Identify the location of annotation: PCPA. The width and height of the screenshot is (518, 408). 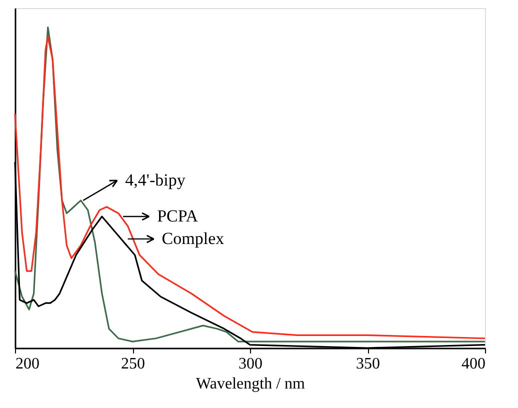
(178, 216).